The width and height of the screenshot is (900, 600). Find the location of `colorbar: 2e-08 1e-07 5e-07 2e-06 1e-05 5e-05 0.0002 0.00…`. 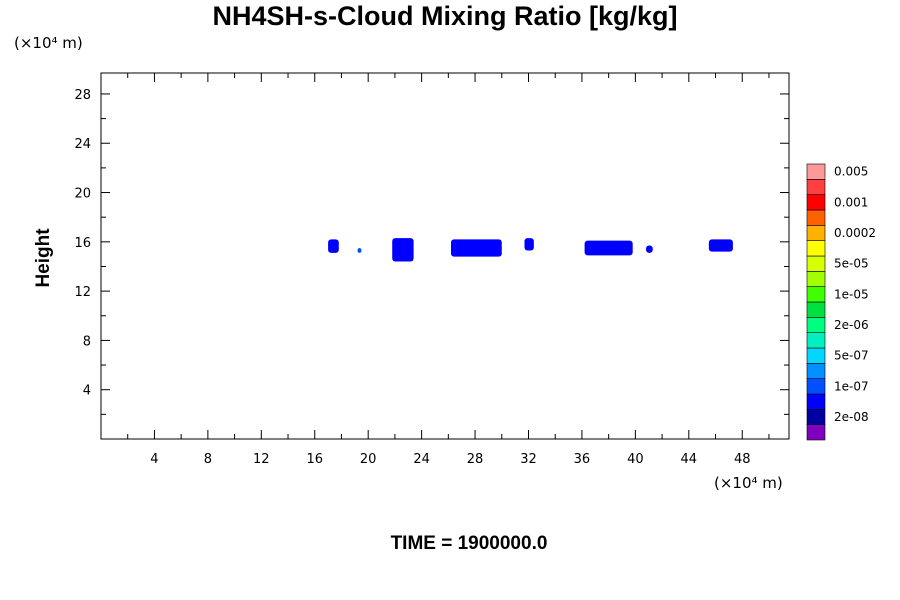

colorbar: 2e-08 1e-07 5e-07 2e-06 1e-05 5e-05 0.0002 0.00… is located at coordinates (841, 302).